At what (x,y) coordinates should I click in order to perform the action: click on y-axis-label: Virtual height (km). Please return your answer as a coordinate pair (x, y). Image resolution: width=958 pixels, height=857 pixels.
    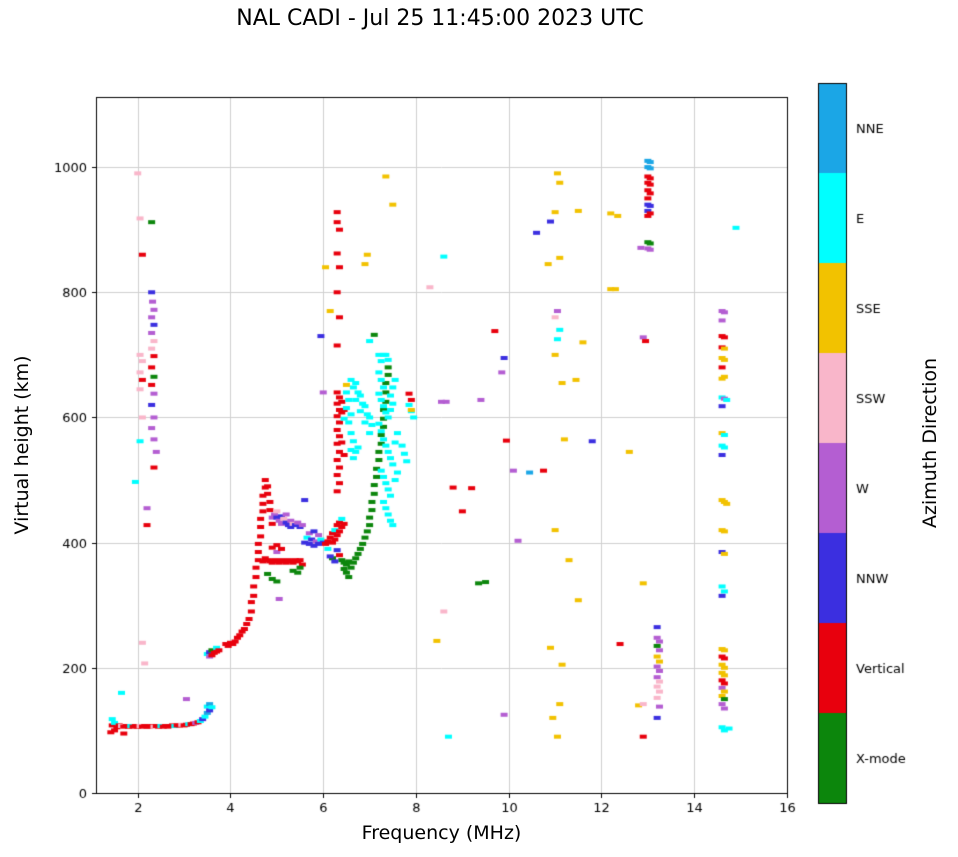
    Looking at the image, I should click on (22, 445).